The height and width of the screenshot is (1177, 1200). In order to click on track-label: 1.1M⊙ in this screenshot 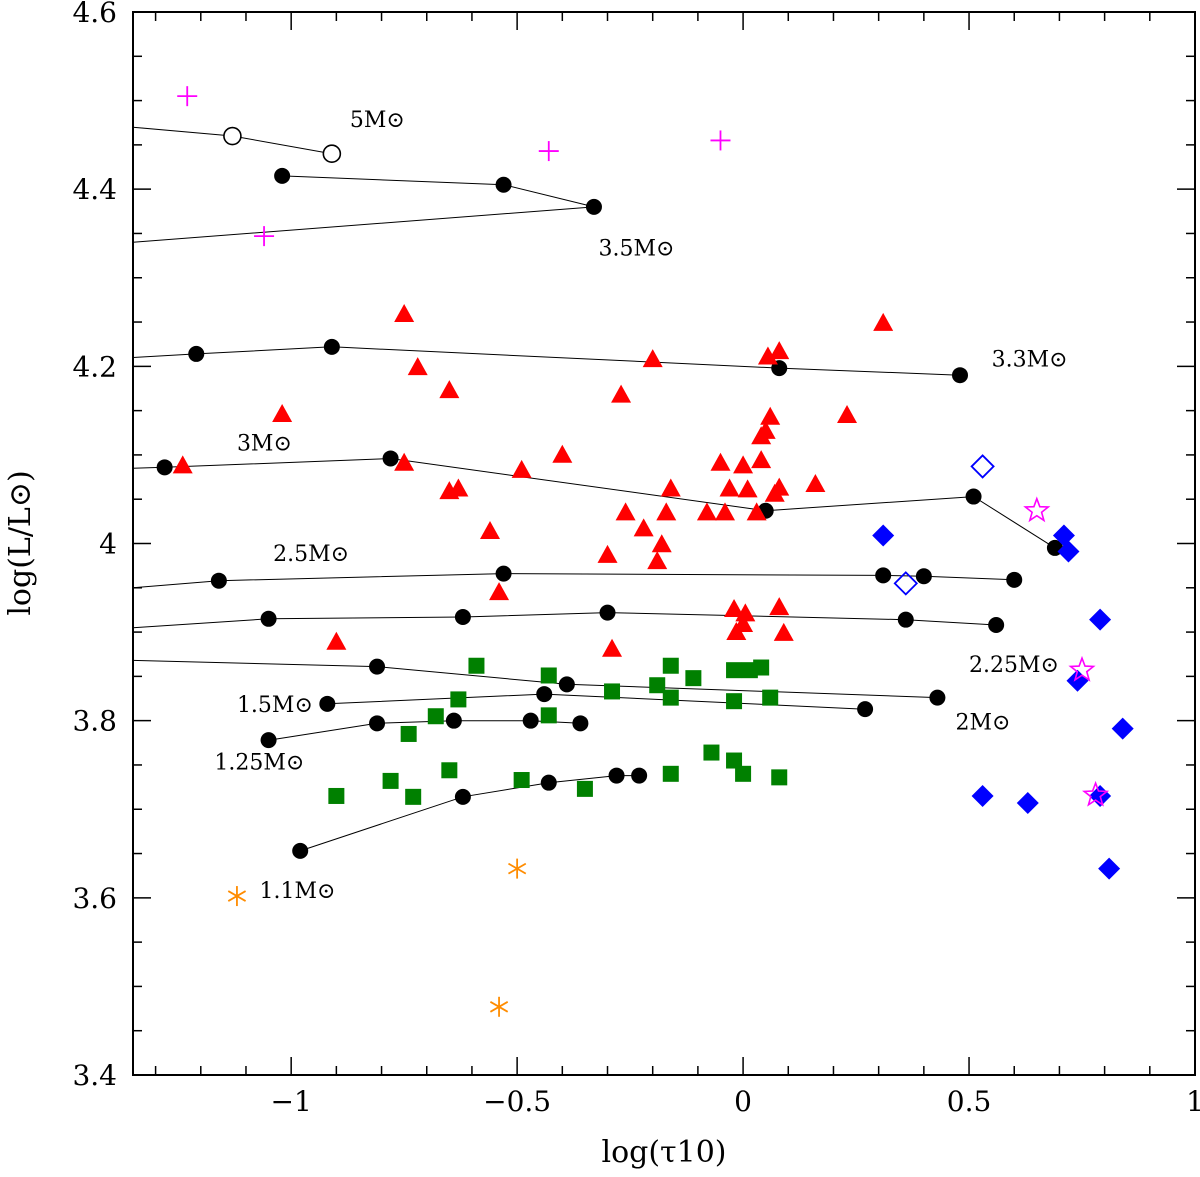, I will do `click(298, 891)`.